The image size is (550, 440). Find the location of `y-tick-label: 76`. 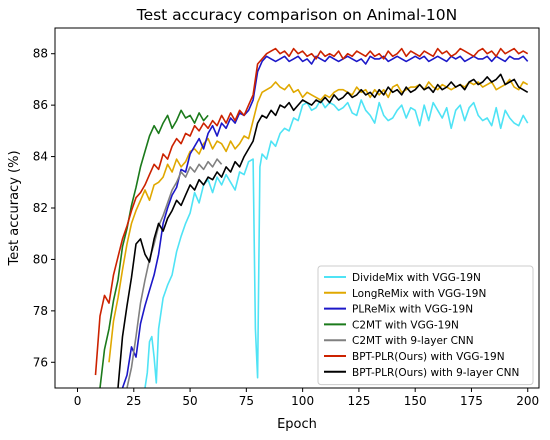

y-tick-label: 76 is located at coordinates (40, 362).